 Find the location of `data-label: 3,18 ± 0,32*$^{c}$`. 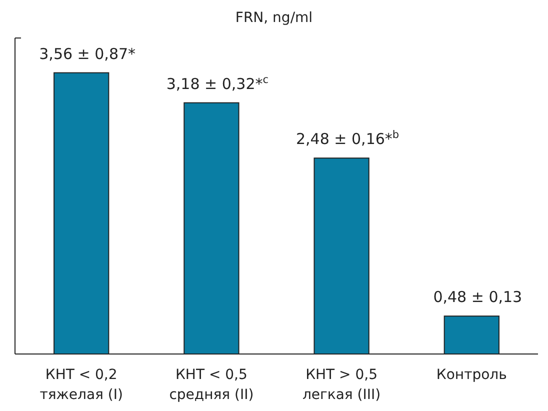

data-label: 3,18 ± 0,32*$^{c}$ is located at coordinates (217, 83).